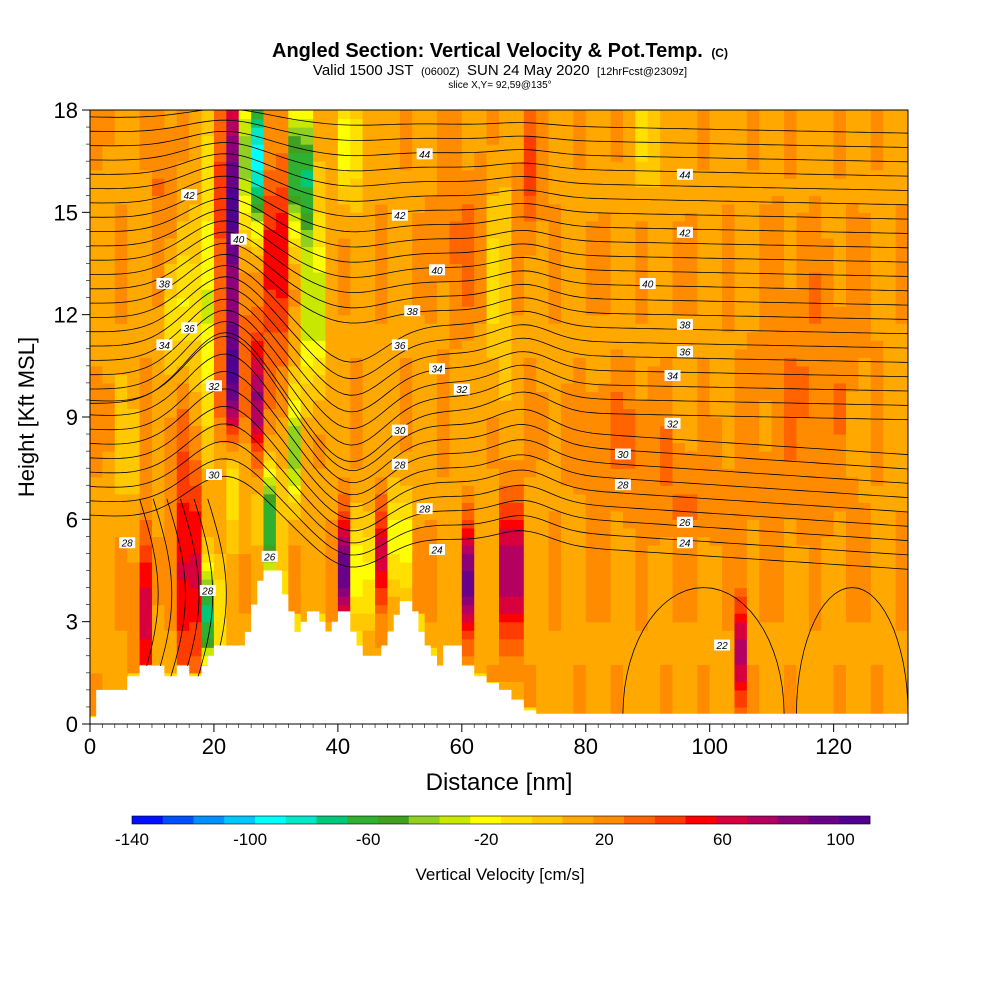 Image resolution: width=1000 pixels, height=1000 pixels. Describe the element at coordinates (499, 341) in the screenshot. I see `theta-contour-line` at that location.